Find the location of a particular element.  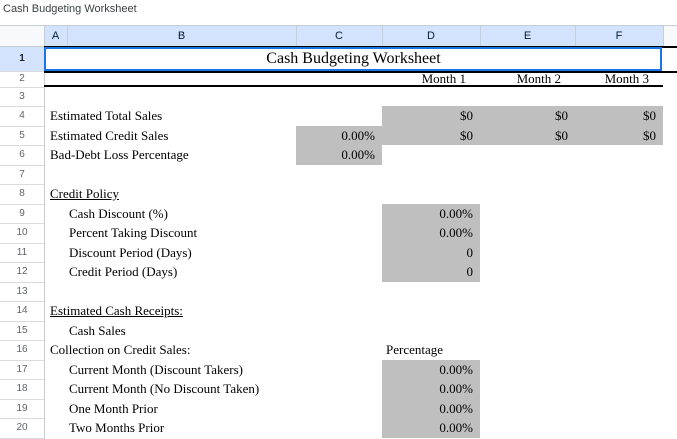

cell-d12-value: 0 is located at coordinates (470, 271).